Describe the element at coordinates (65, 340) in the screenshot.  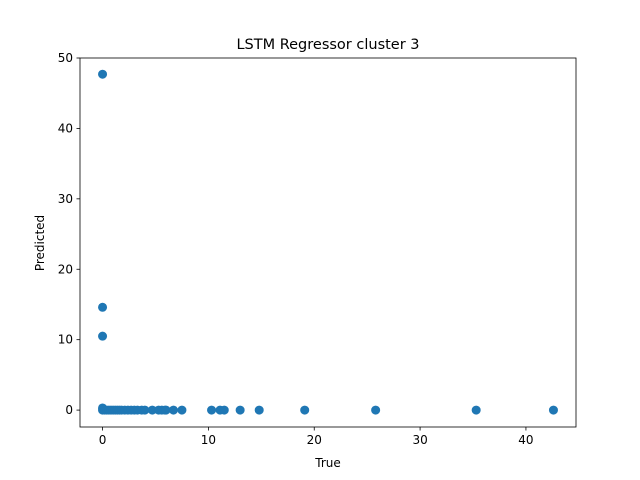
I see `y-tick-label: 10` at that location.